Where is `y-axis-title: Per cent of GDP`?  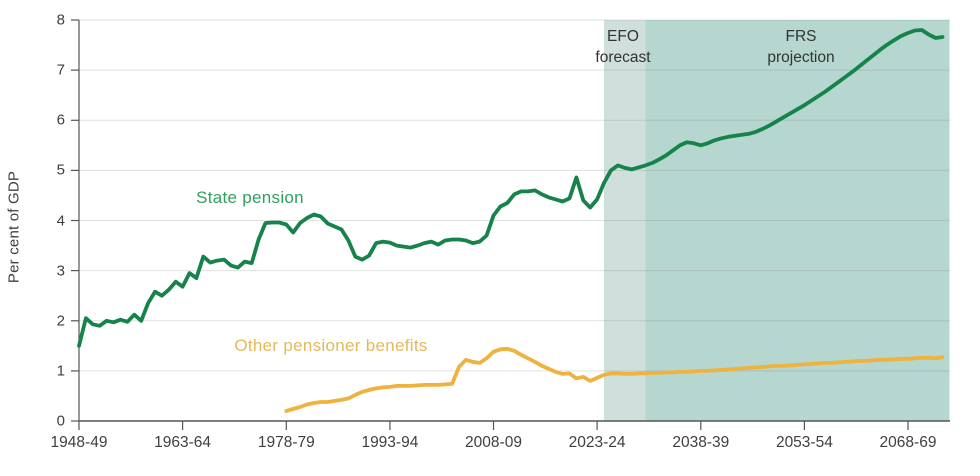 y-axis-title: Per cent of GDP is located at coordinates (14, 227).